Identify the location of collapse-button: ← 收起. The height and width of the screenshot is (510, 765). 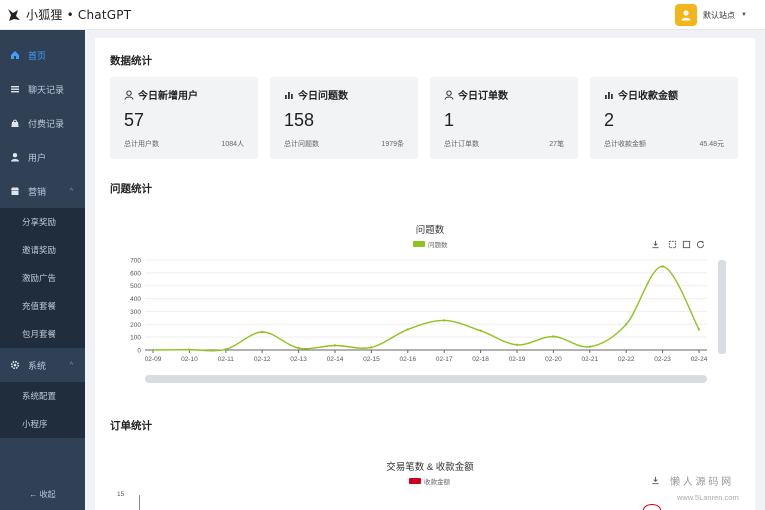
(42, 494).